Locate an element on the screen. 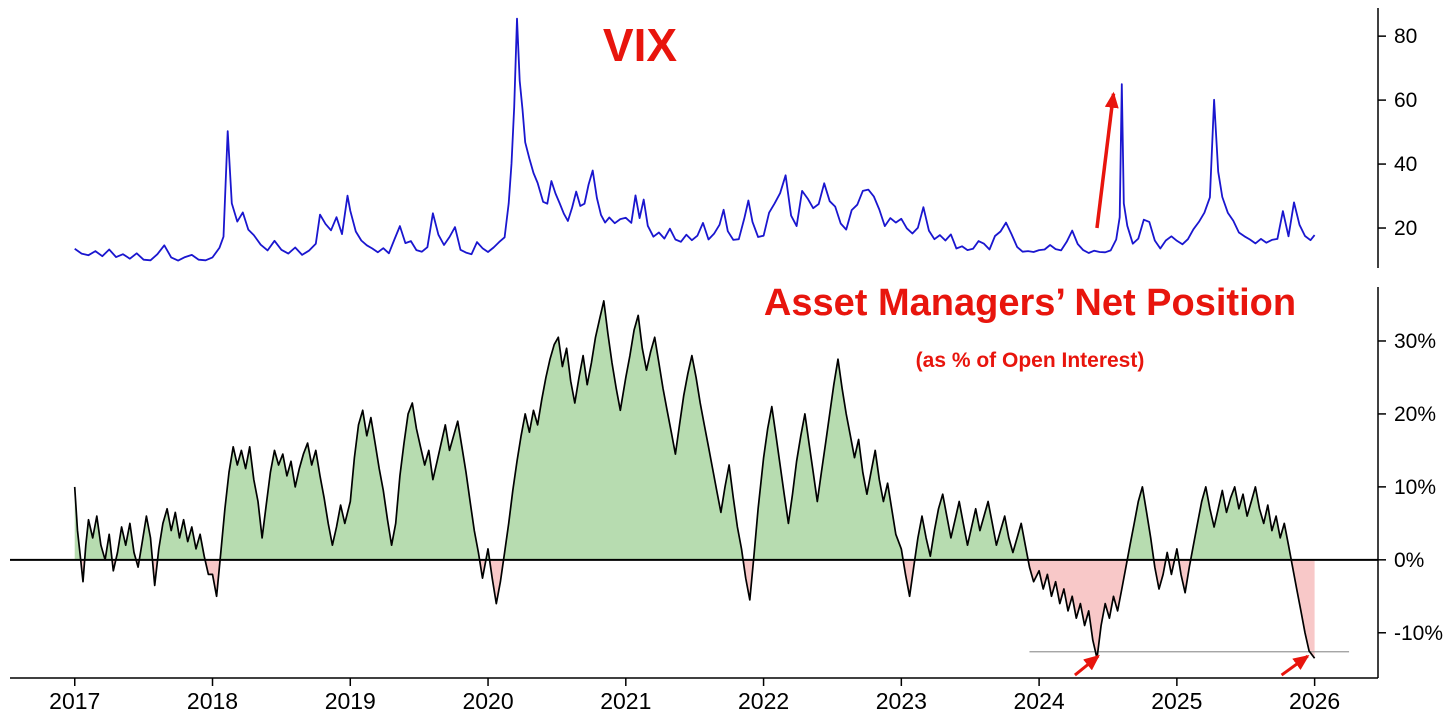  net-y-tick-label: 10% is located at coordinates (1415, 487).